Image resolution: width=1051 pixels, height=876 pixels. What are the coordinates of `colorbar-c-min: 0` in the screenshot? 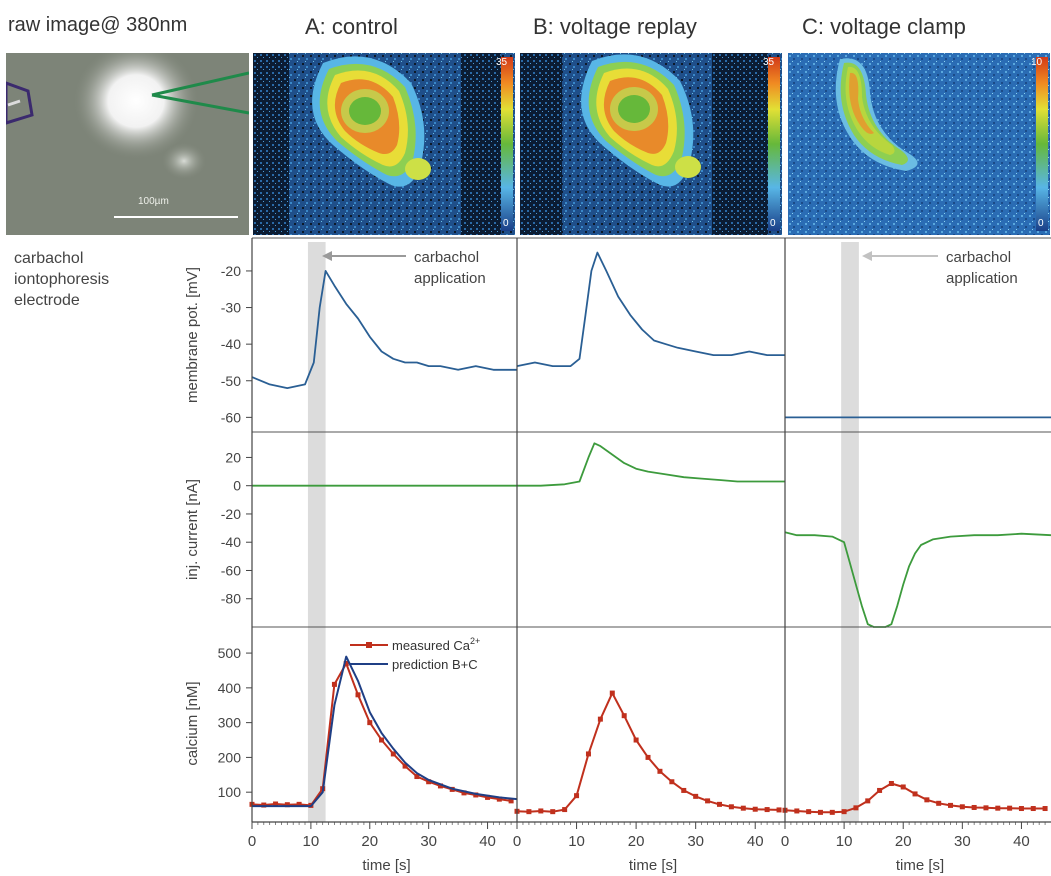 It's located at (1041, 223).